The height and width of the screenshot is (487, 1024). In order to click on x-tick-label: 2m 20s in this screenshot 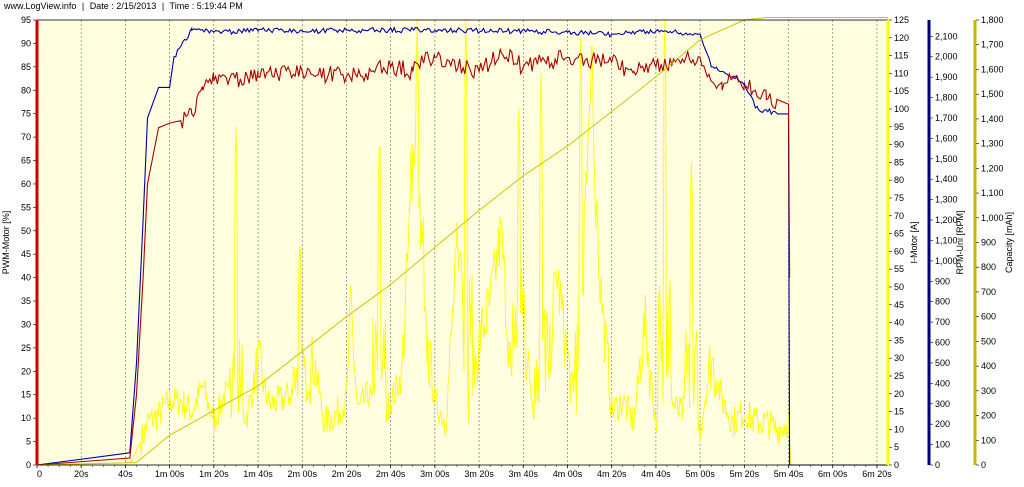, I will do `click(347, 474)`.